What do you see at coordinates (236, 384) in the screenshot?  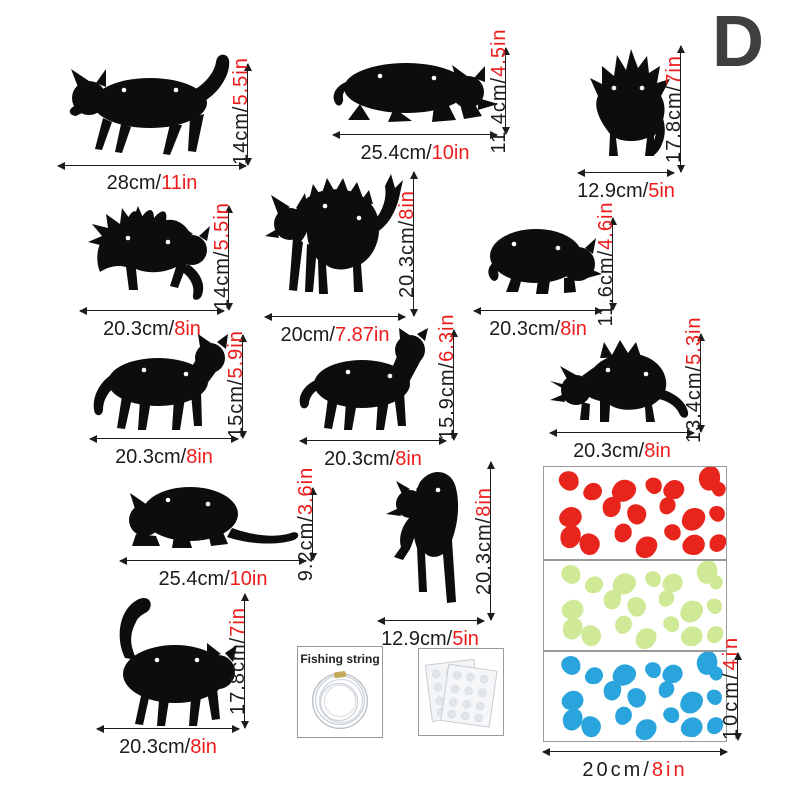 I see `height-label: 15cm/5.9in` at bounding box center [236, 384].